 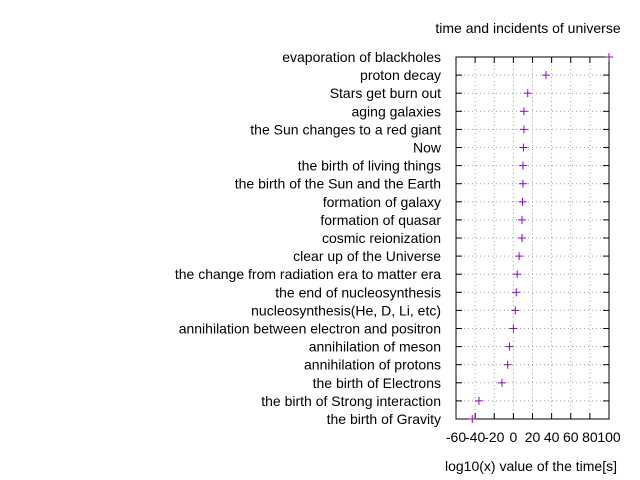 I want to click on y-tick-label: aging galaxies, so click(x=396, y=111).